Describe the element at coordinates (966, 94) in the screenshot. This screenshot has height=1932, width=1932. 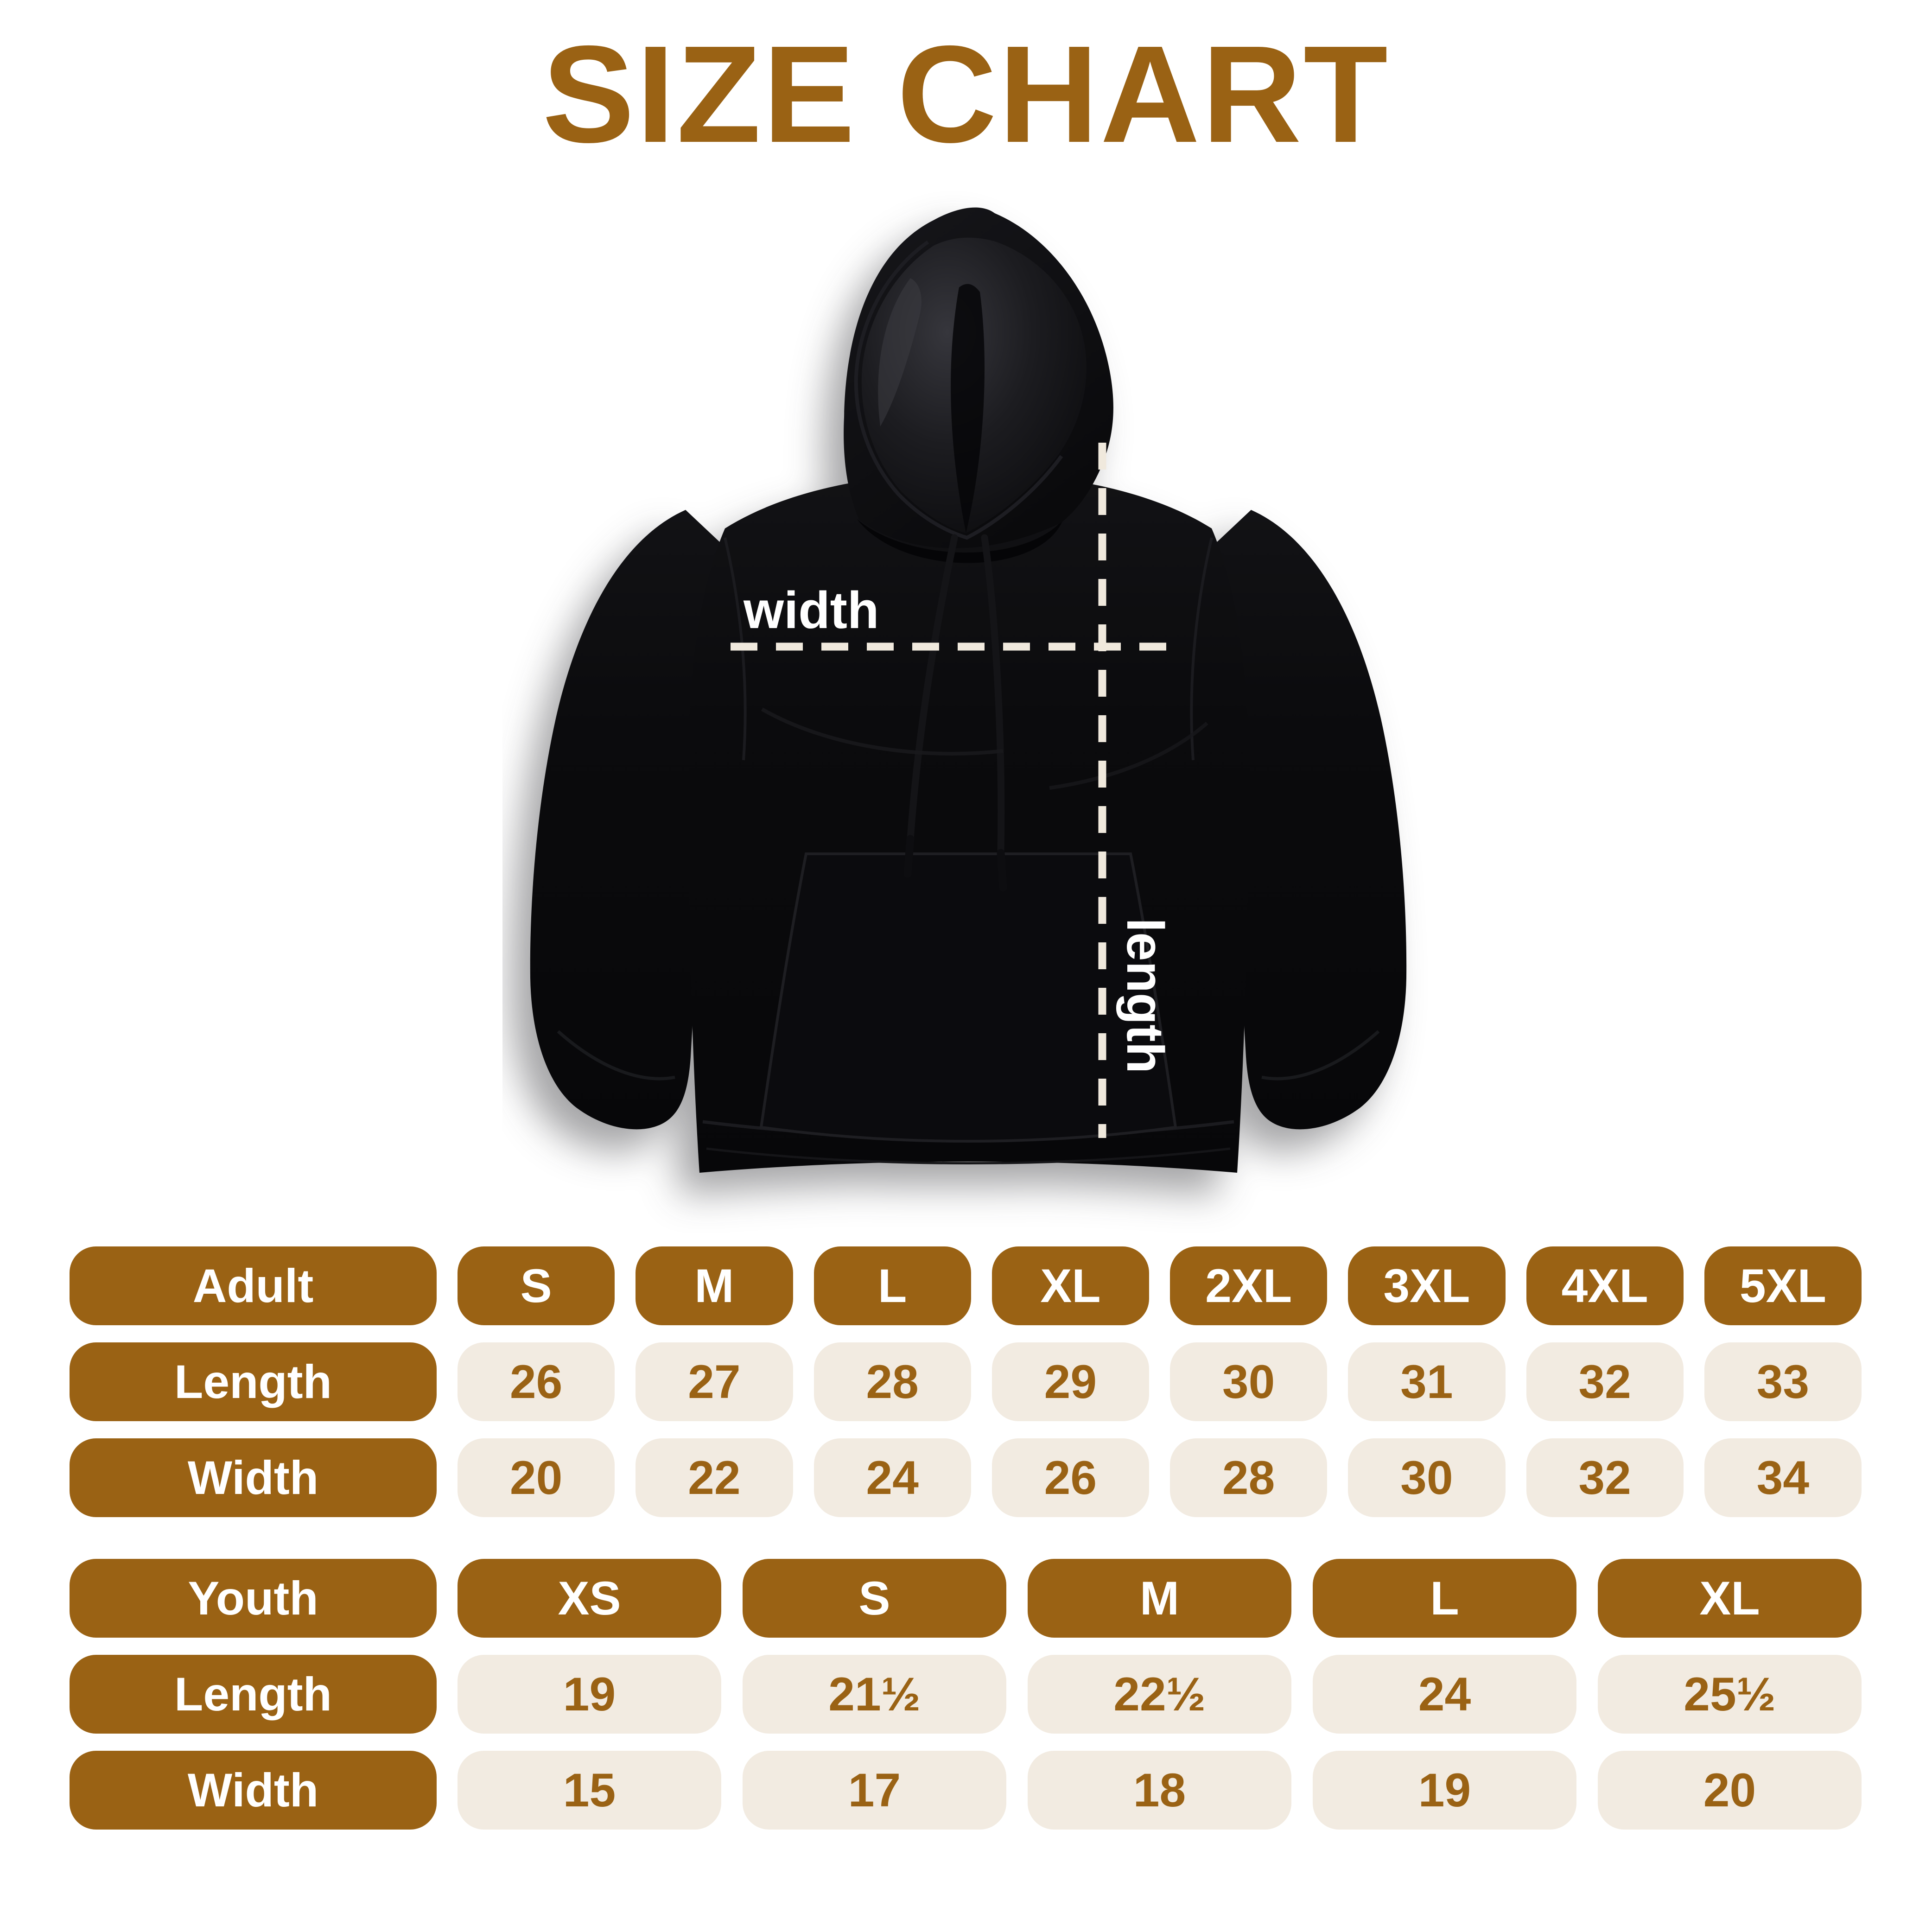
I see `page-title: SIZE CHART` at that location.